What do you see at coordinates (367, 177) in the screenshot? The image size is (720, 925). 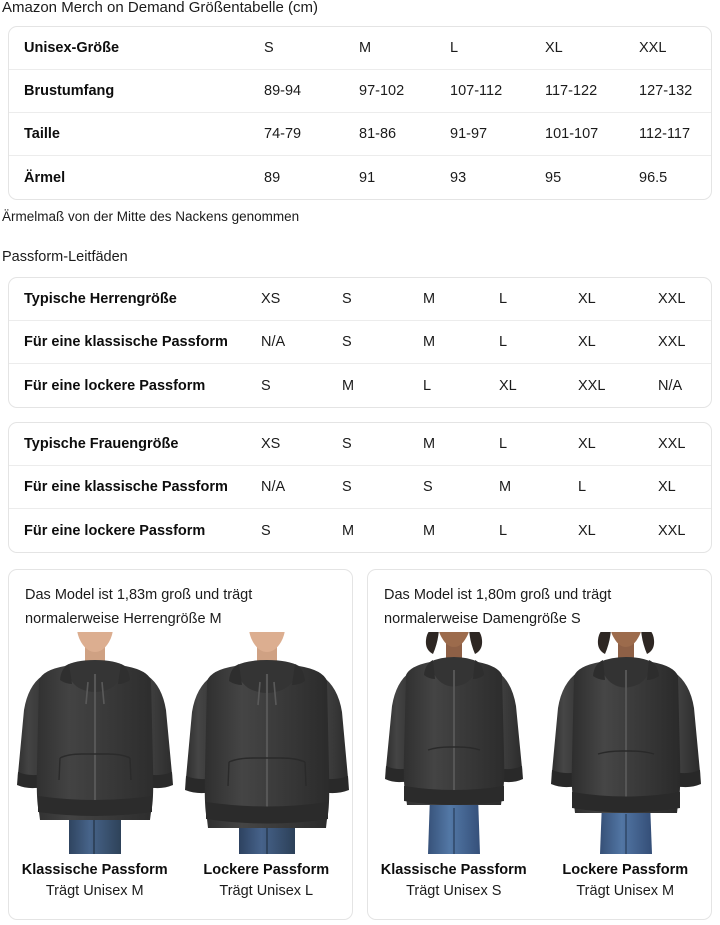 I see `cell-value: 91` at bounding box center [367, 177].